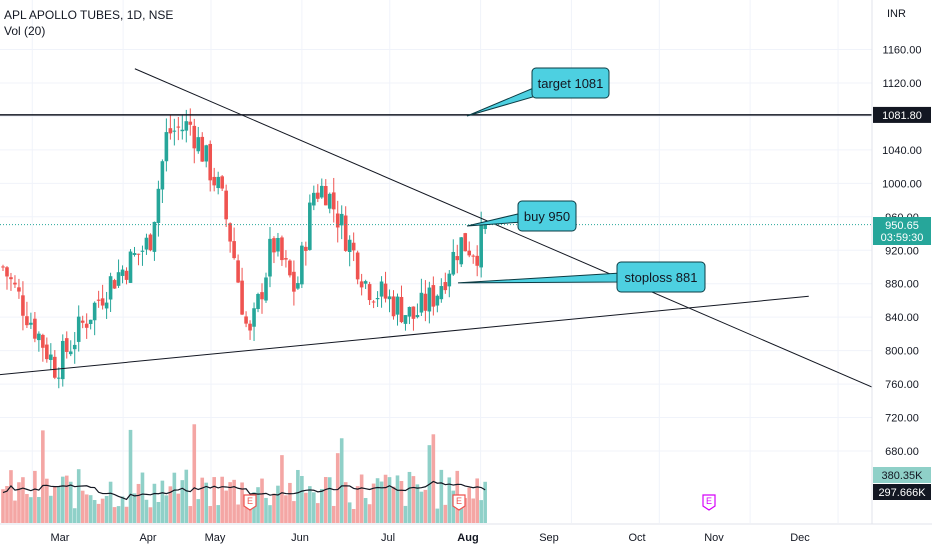 This screenshot has height=550, width=932. Describe the element at coordinates (714, 538) in the screenshot. I see `time-tick-label: Nov` at that location.